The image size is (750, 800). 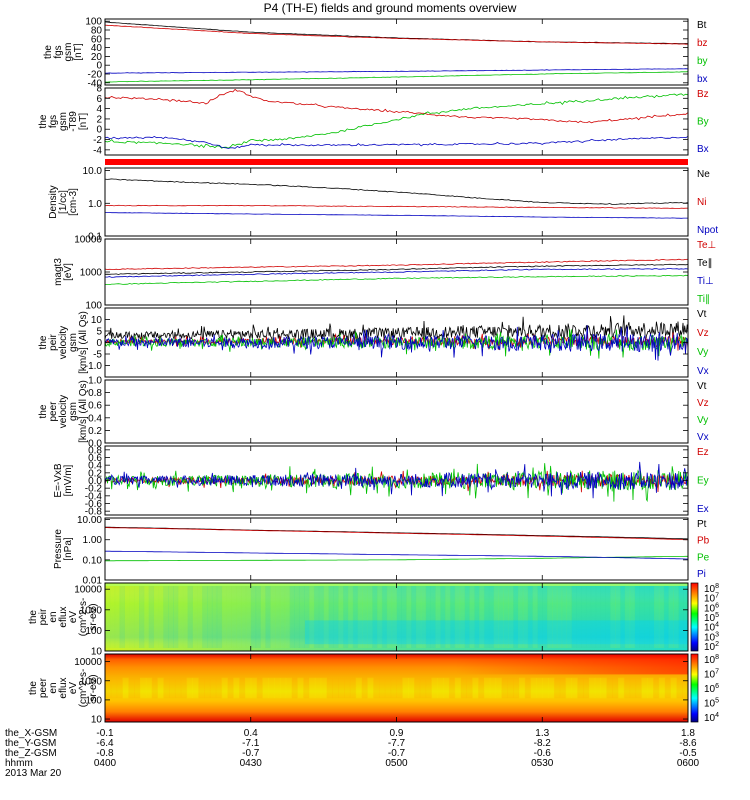 I want to click on panel-density: 10.0 1.0 0.1 Density [1/cc] [cm-3] Ne Ni Npot, so click(x=383, y=204).